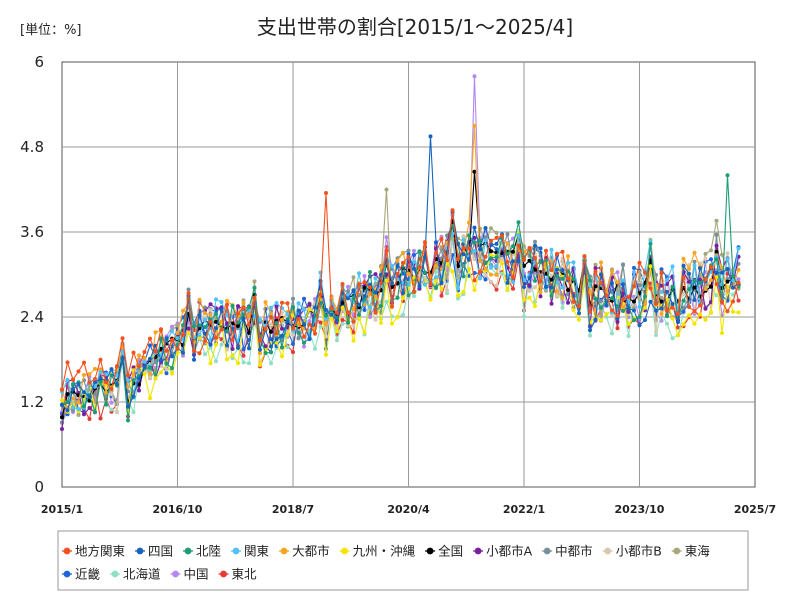 The height and width of the screenshot is (600, 800). I want to click on x-tick-label: 2015/1, so click(62, 509).